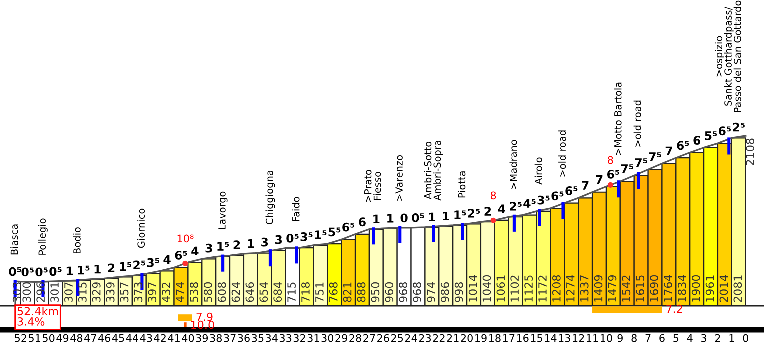 The image size is (764, 346). What do you see at coordinates (334, 232) in the screenshot?
I see `annotation: 5⁵` at bounding box center [334, 232].